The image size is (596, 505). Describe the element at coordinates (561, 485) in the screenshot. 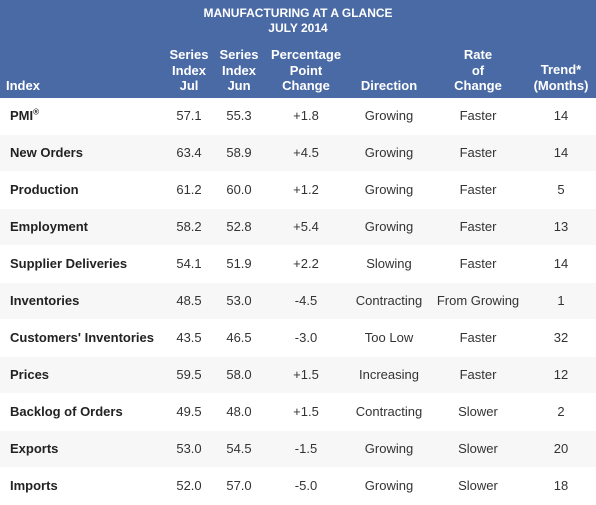

I see `row-trend: 18` at that location.